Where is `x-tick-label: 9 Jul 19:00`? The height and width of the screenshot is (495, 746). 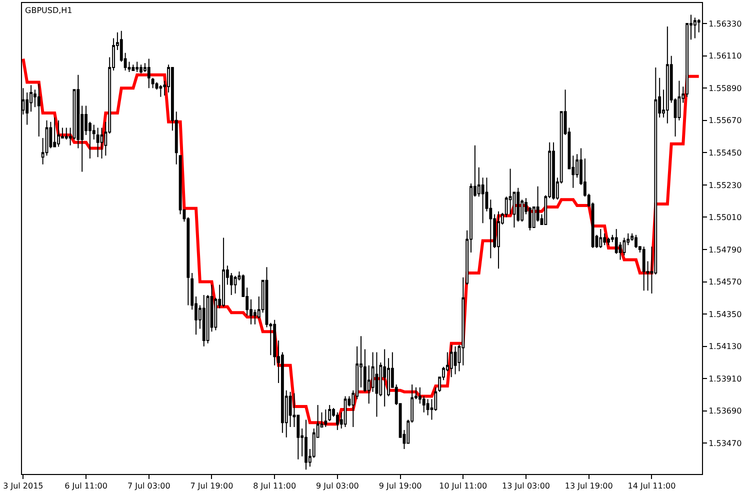 x-tick-label: 9 Jul 19:00 is located at coordinates (400, 486).